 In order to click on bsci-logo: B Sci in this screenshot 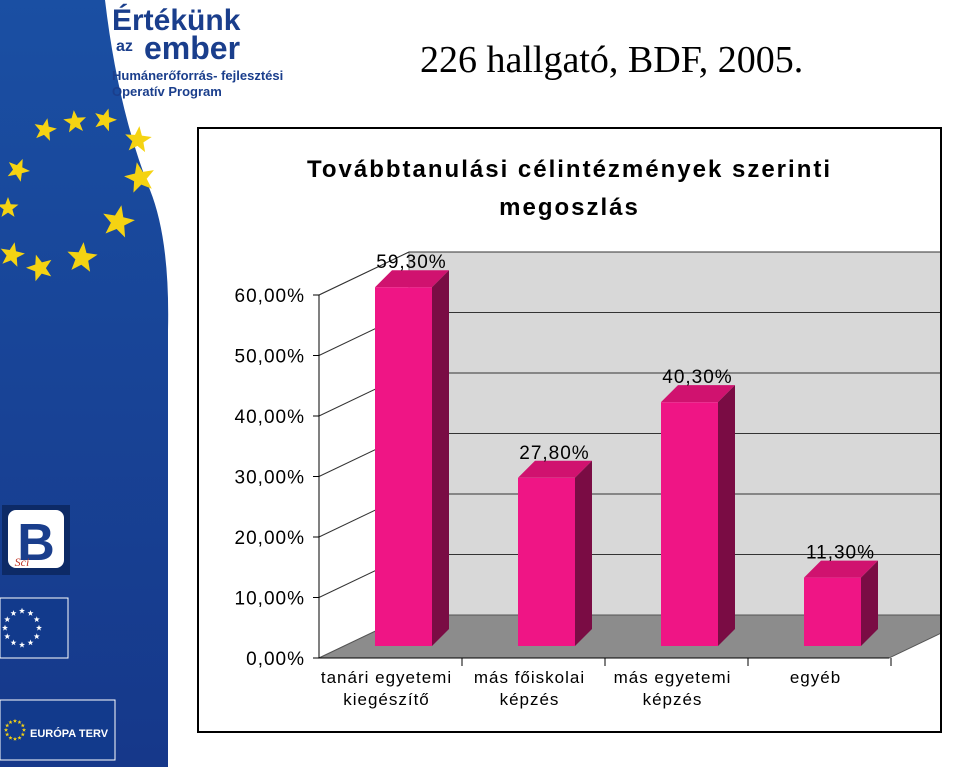, I will do `click(36, 540)`.